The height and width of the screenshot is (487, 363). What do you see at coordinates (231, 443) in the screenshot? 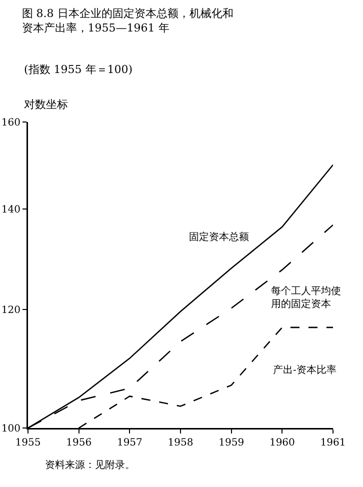
I see `x-tick-label: 1959` at bounding box center [231, 443].